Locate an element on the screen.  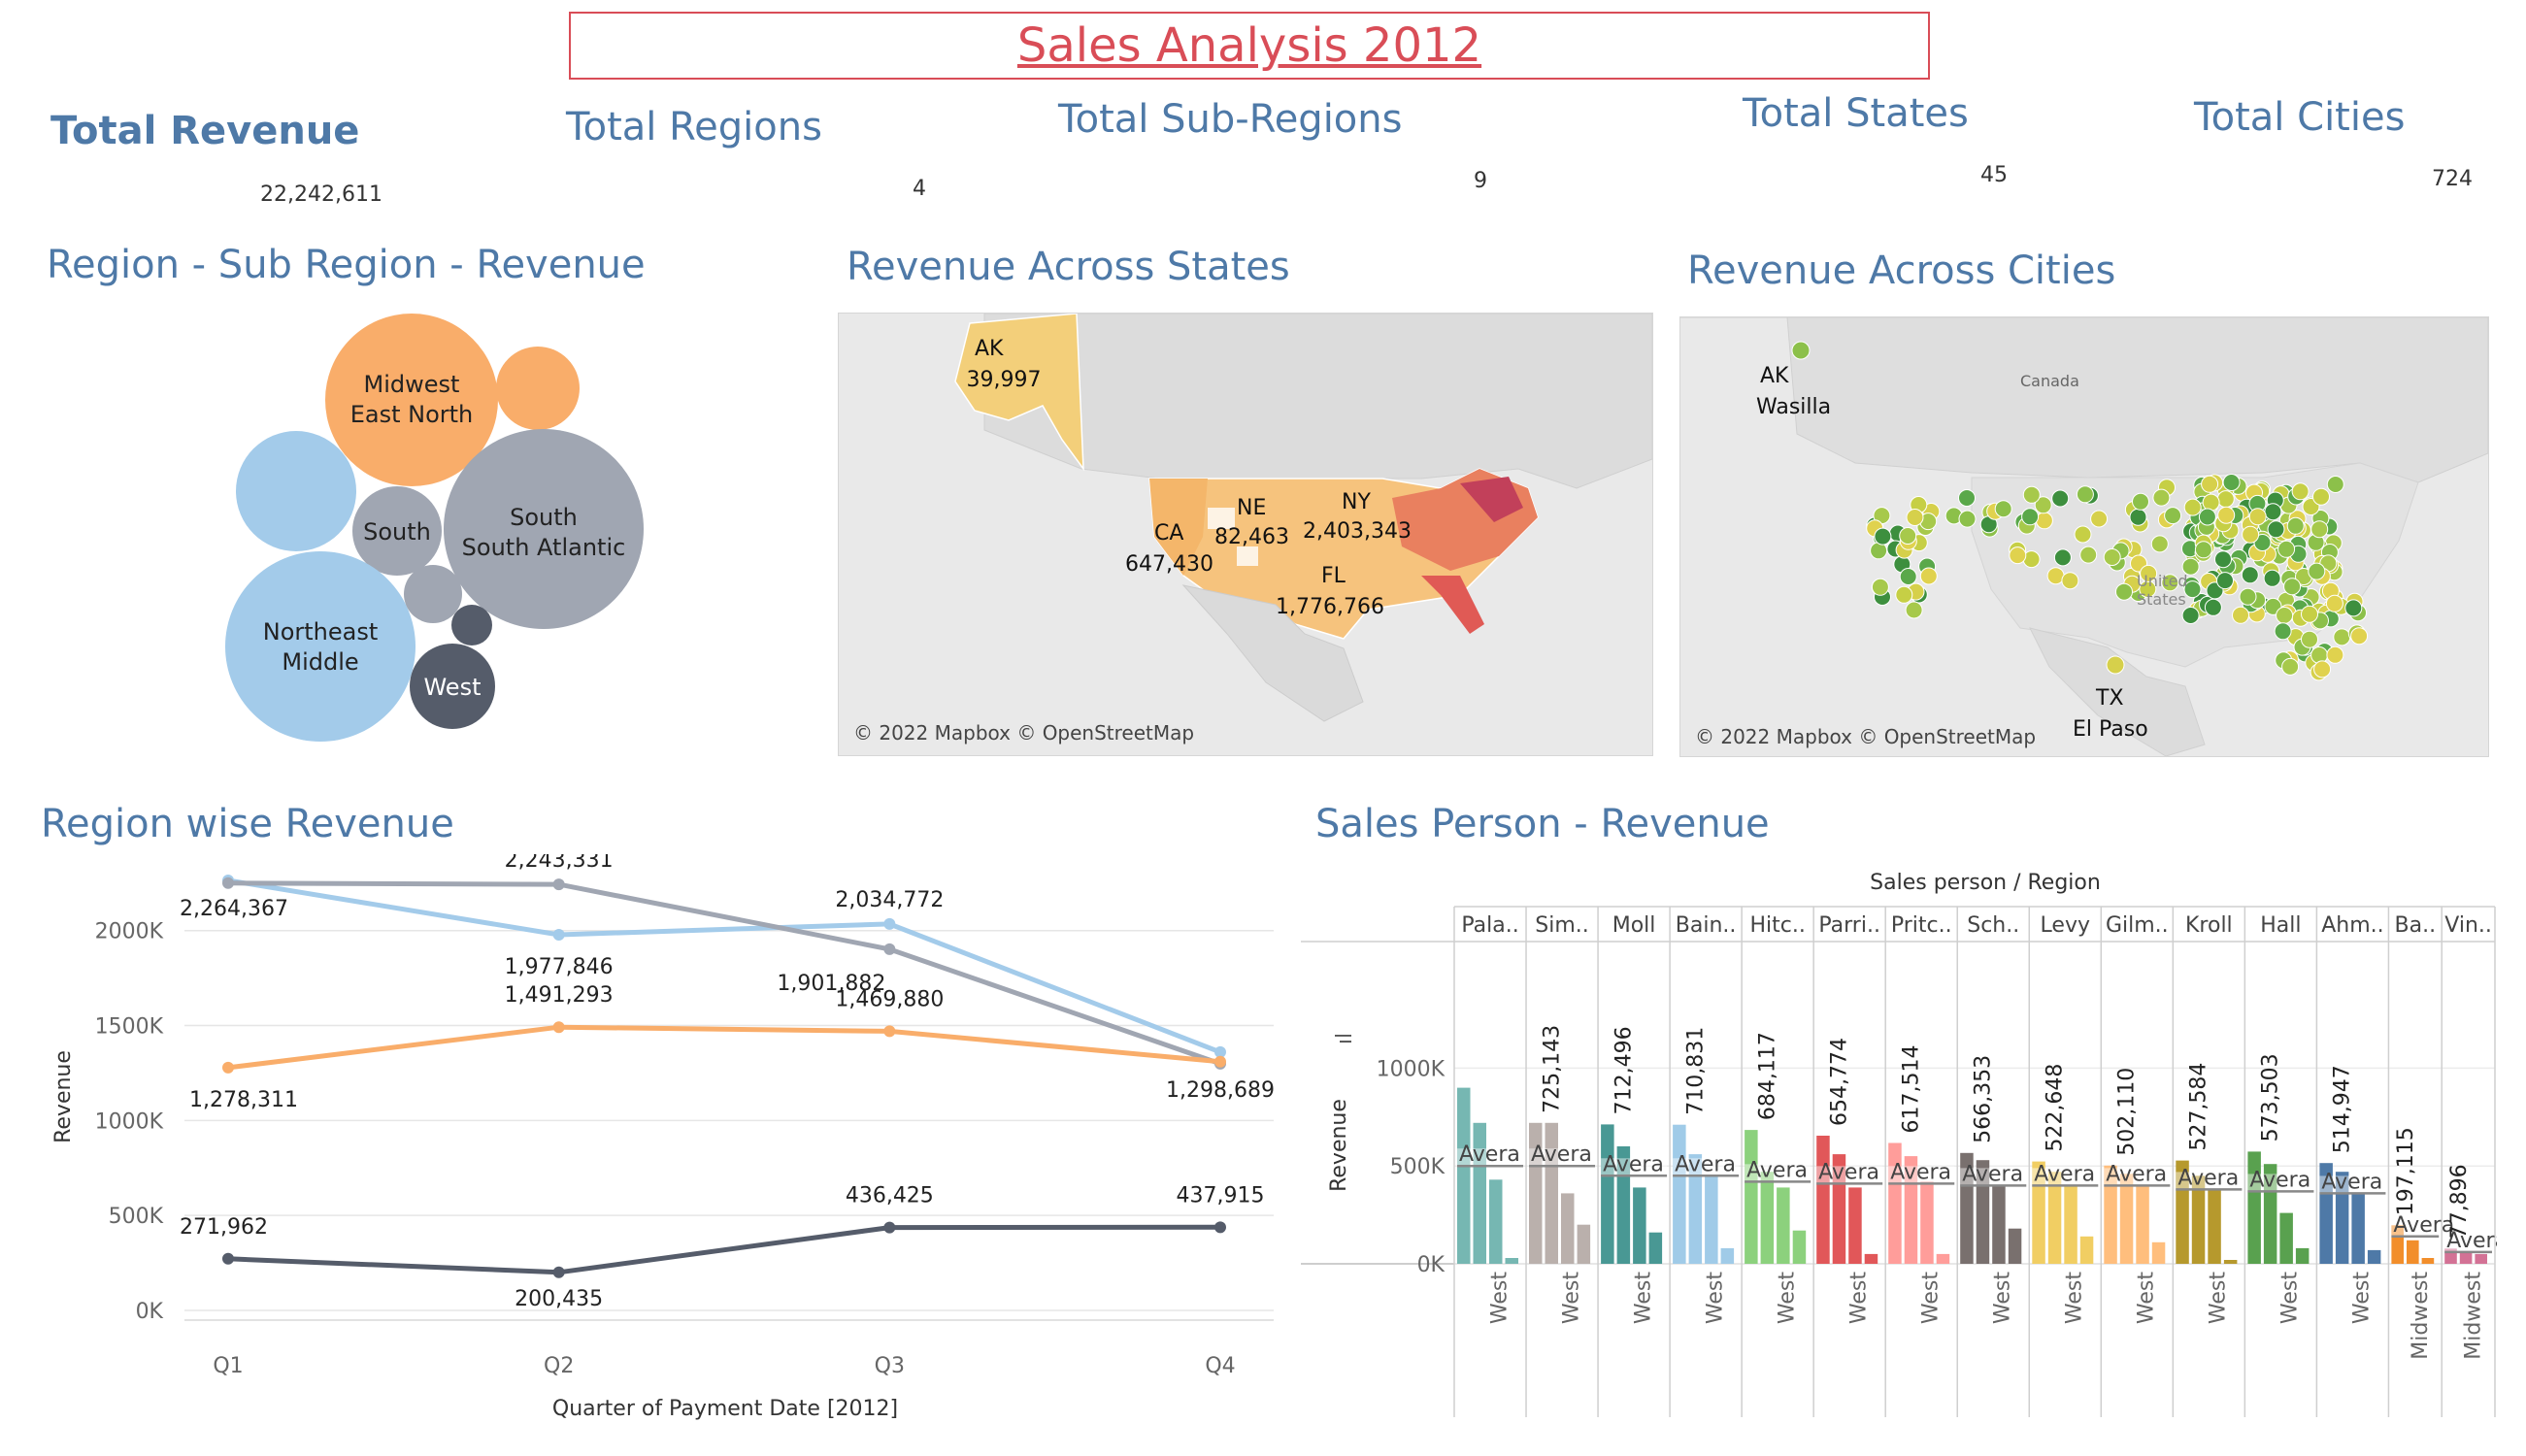
bar-group-11: Hall Avera 573,503 West is located at coordinates (2278, 1162).